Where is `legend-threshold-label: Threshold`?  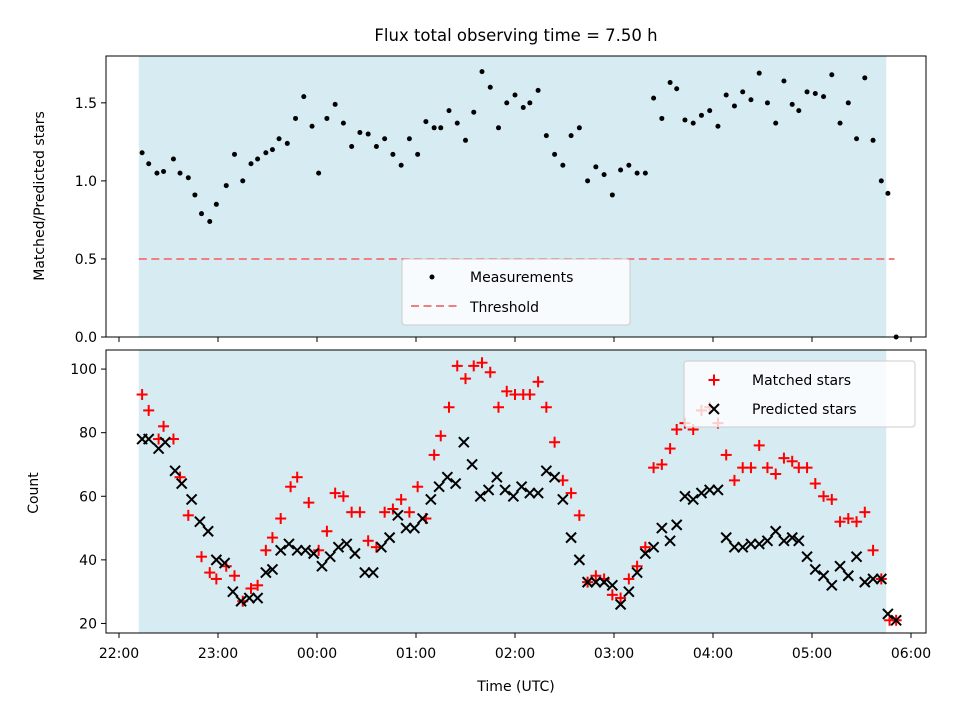
legend-threshold-label: Threshold is located at coordinates (504, 308).